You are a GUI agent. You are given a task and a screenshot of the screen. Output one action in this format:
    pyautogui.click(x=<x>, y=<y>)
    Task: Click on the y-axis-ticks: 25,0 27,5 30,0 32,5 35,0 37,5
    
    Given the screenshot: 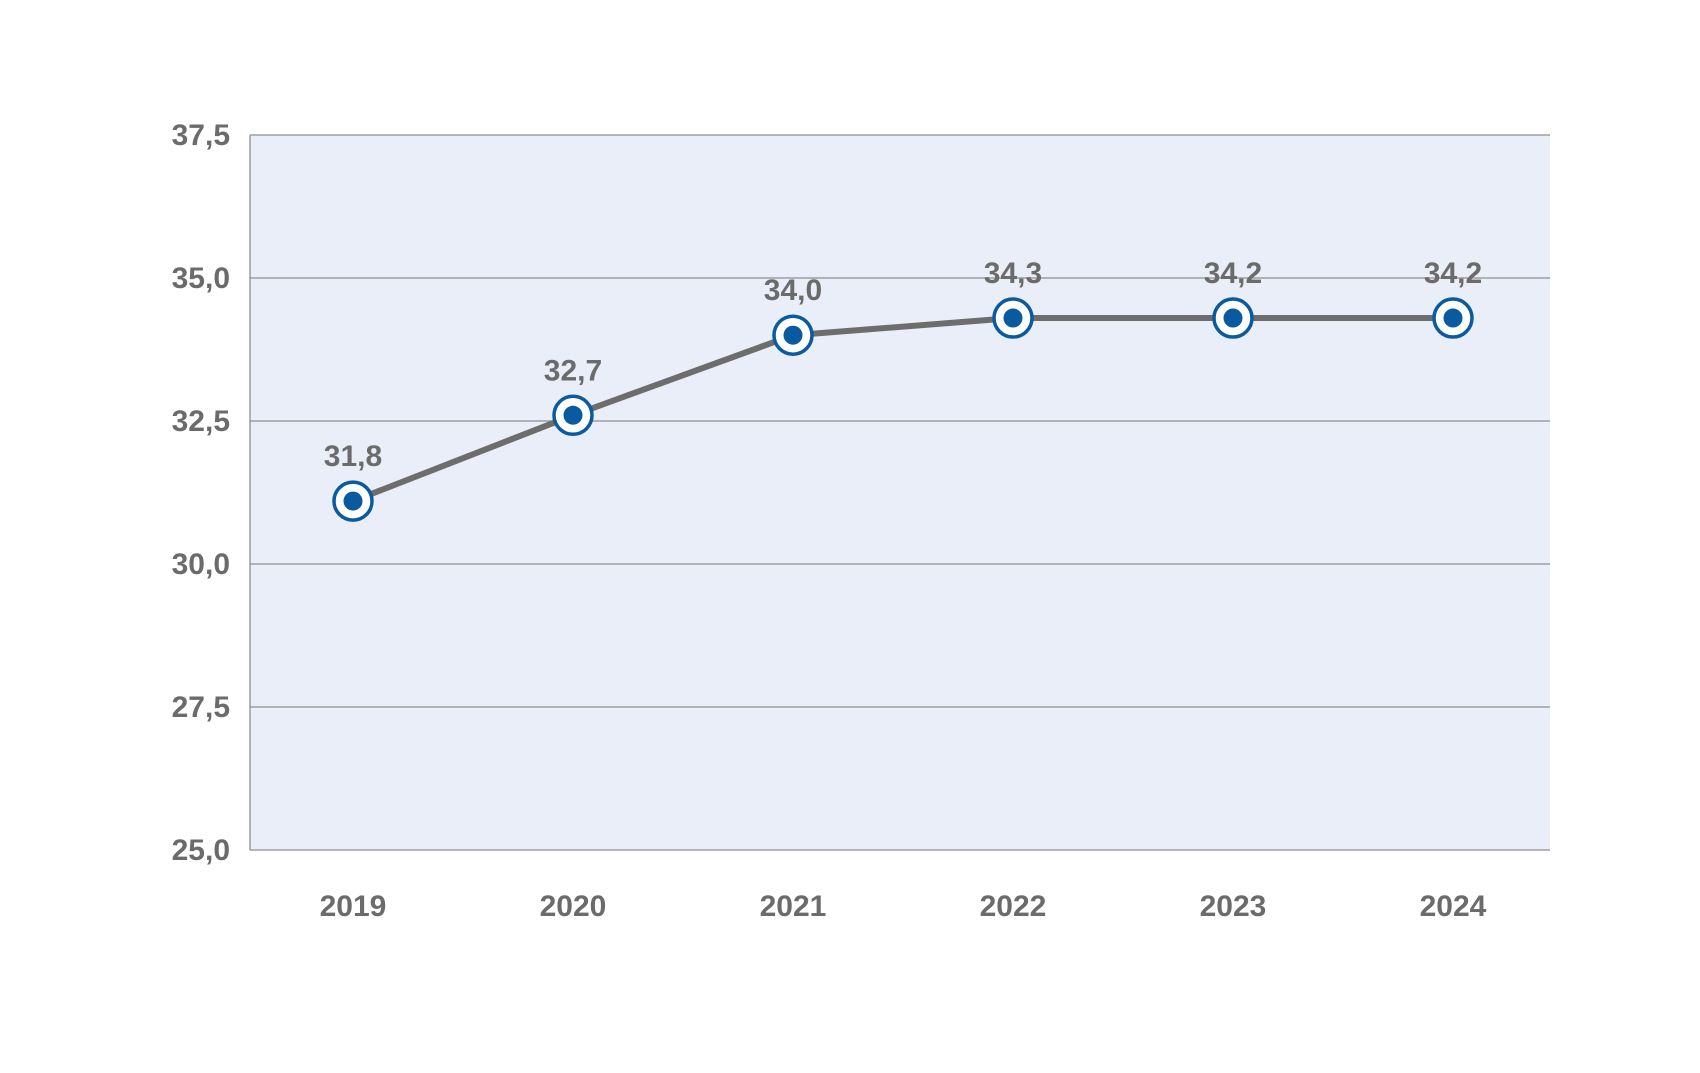 What is the action you would take?
    pyautogui.click(x=201, y=493)
    